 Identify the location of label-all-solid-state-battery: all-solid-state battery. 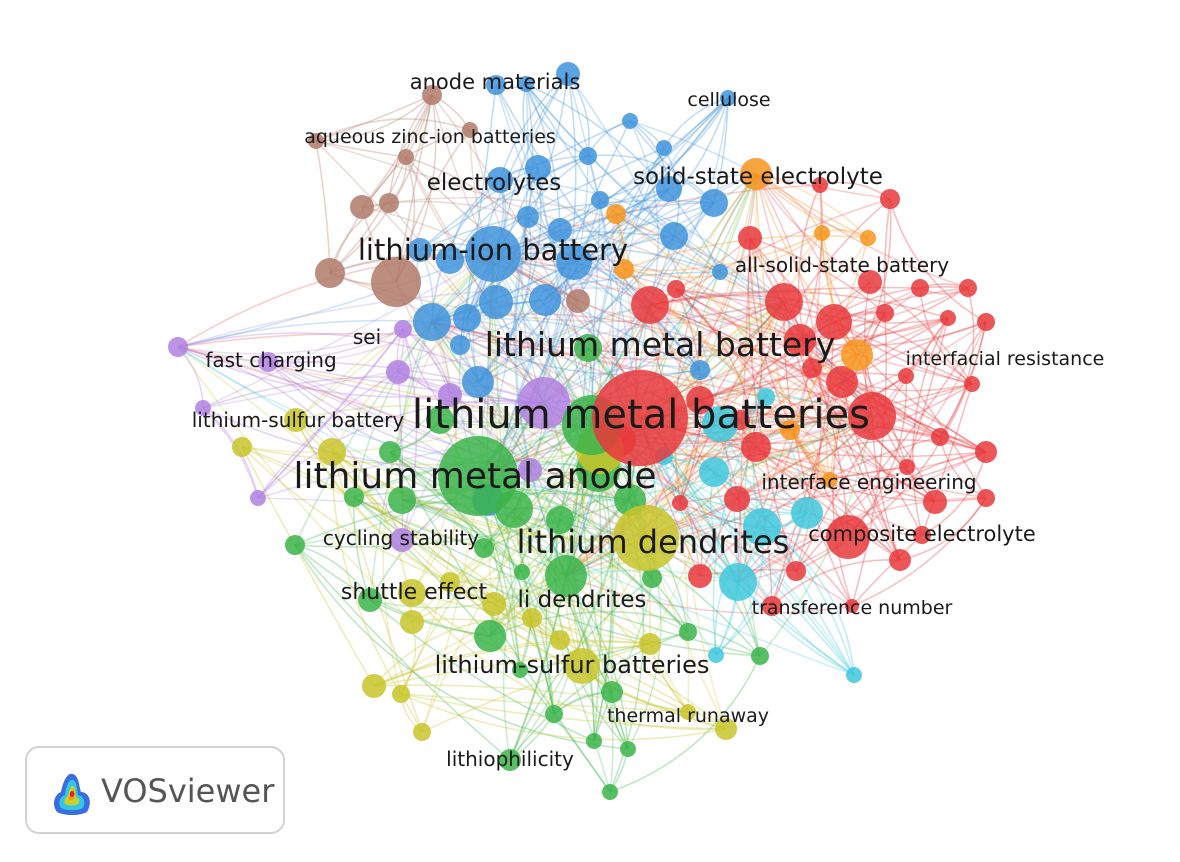
(842, 265).